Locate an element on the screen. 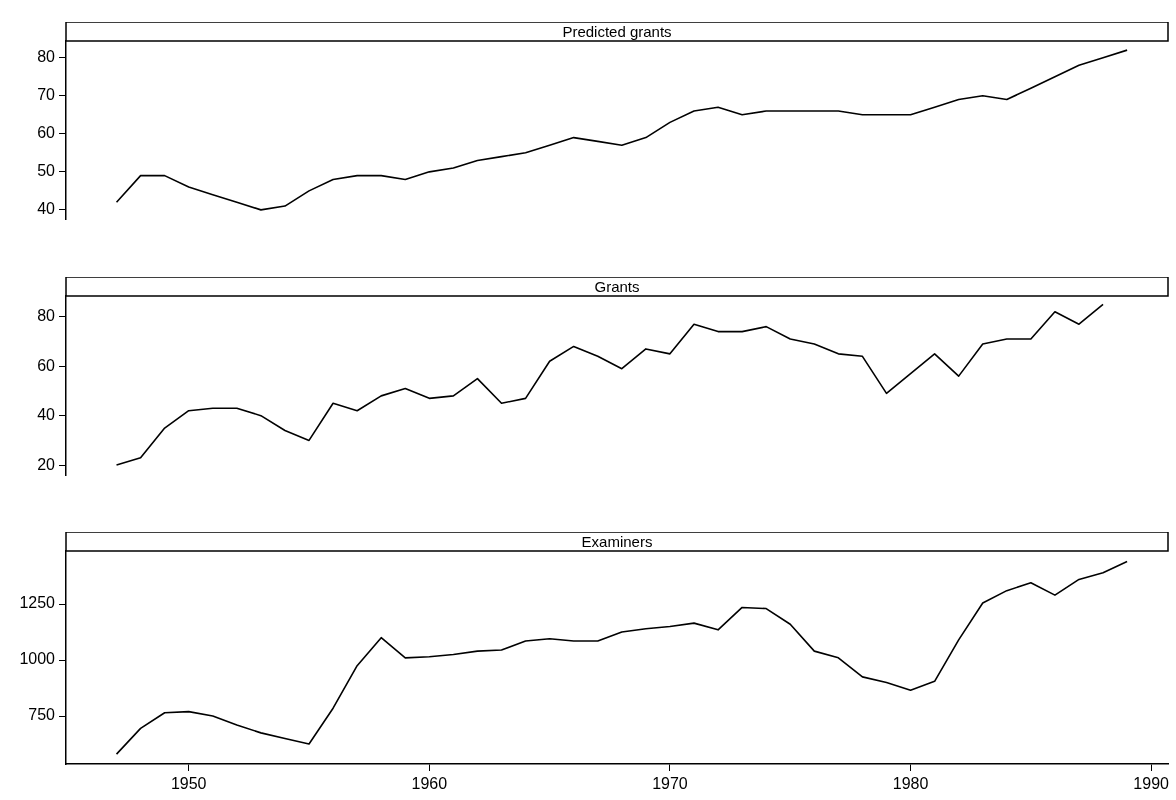  y-tick-label: 20 is located at coordinates (46, 464).